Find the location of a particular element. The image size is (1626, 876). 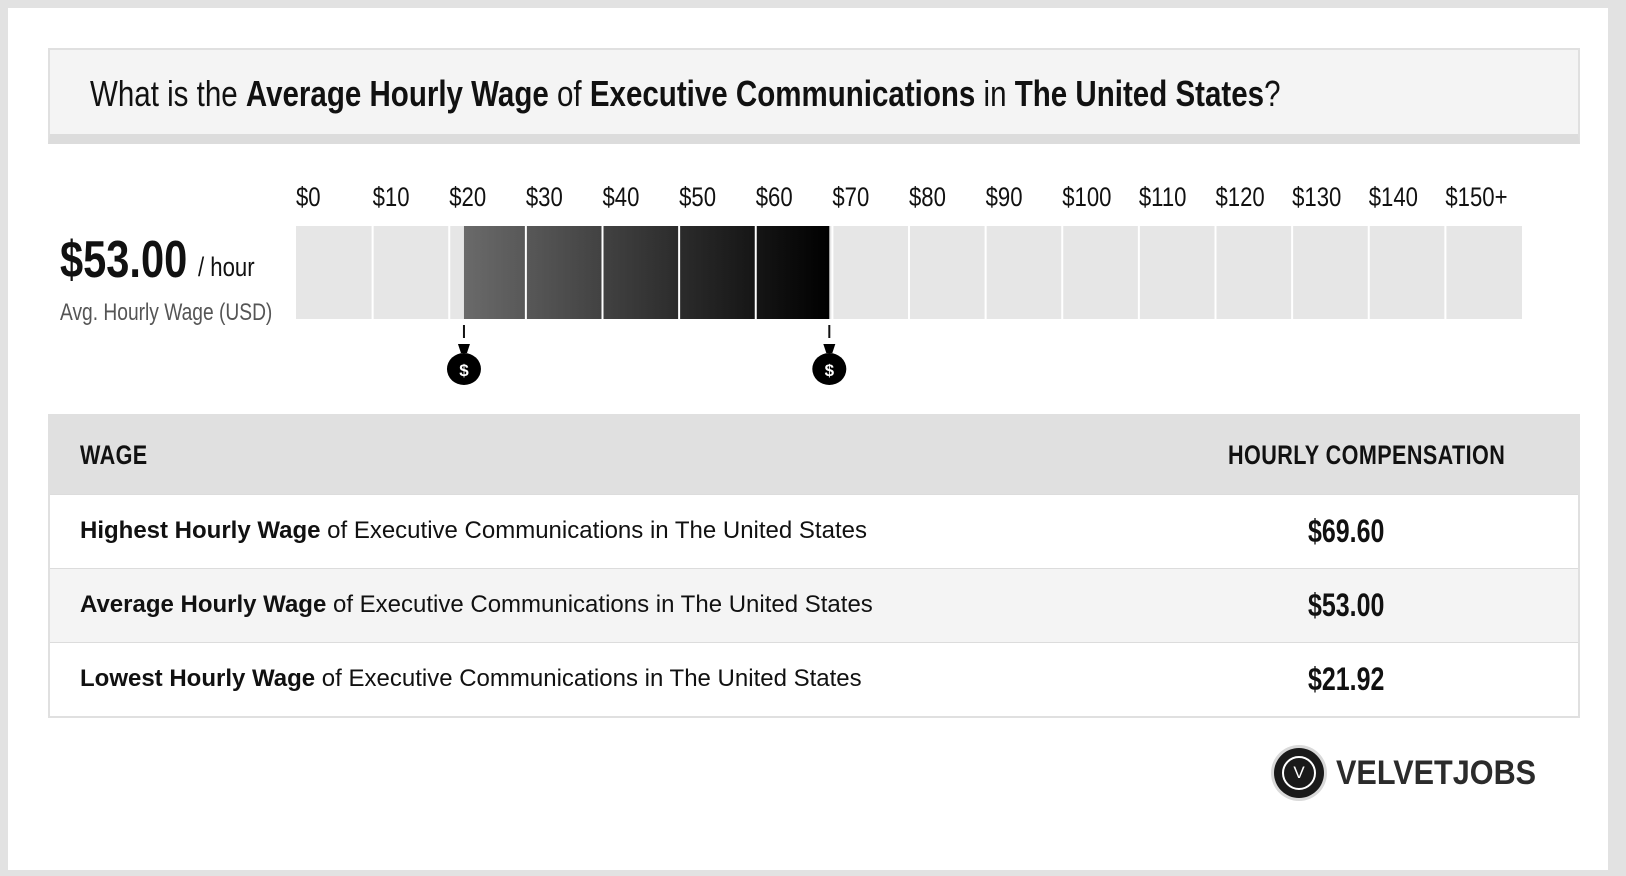

tick-label: $100 is located at coordinates (1086, 198).